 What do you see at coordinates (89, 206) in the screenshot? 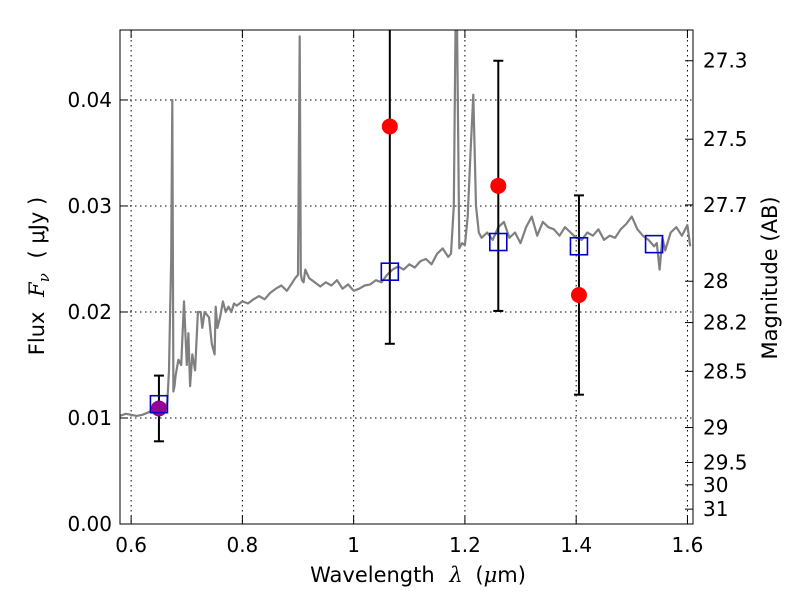
I see `y-tick-label: 0.03` at bounding box center [89, 206].